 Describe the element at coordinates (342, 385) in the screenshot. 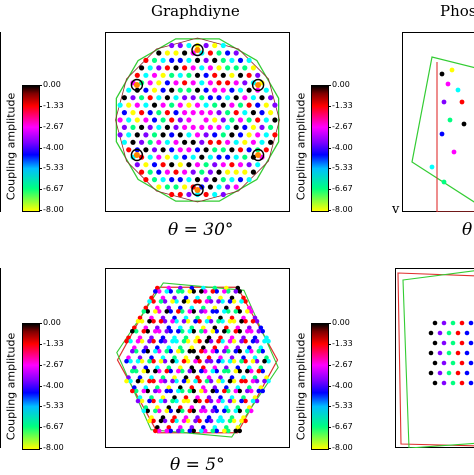

I see `colorbar-tick-label: -4.00` at that location.